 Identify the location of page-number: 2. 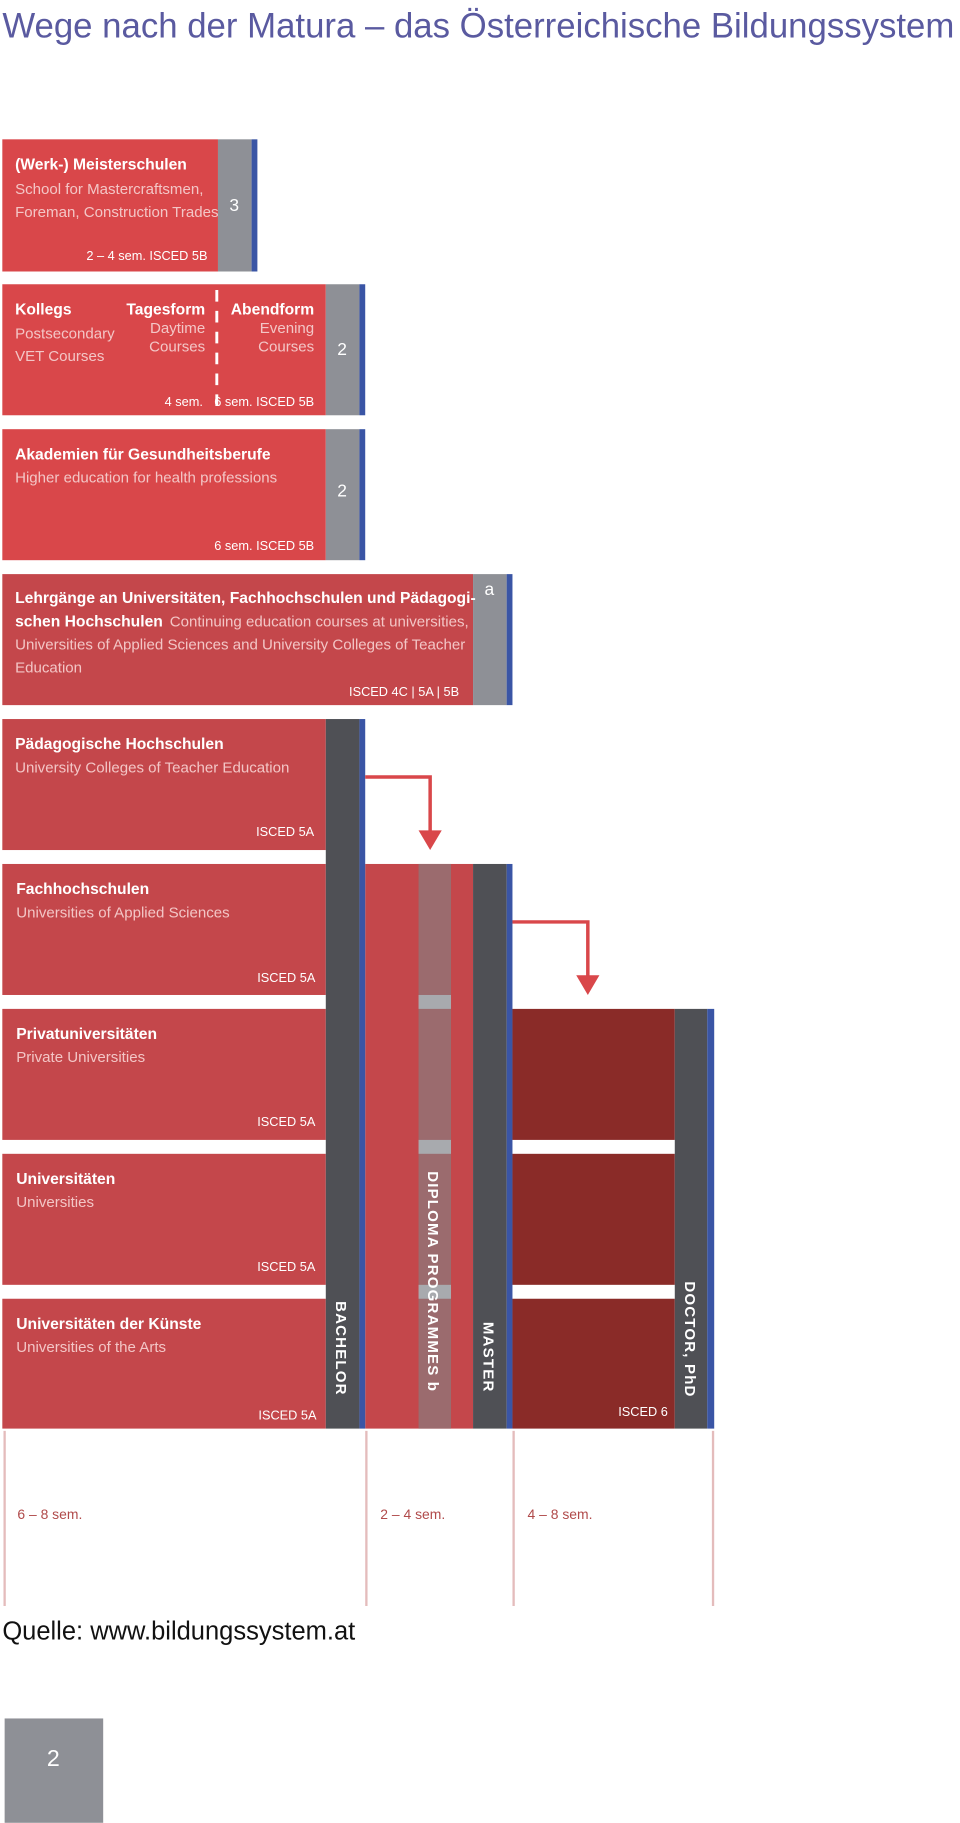
(53, 1758).